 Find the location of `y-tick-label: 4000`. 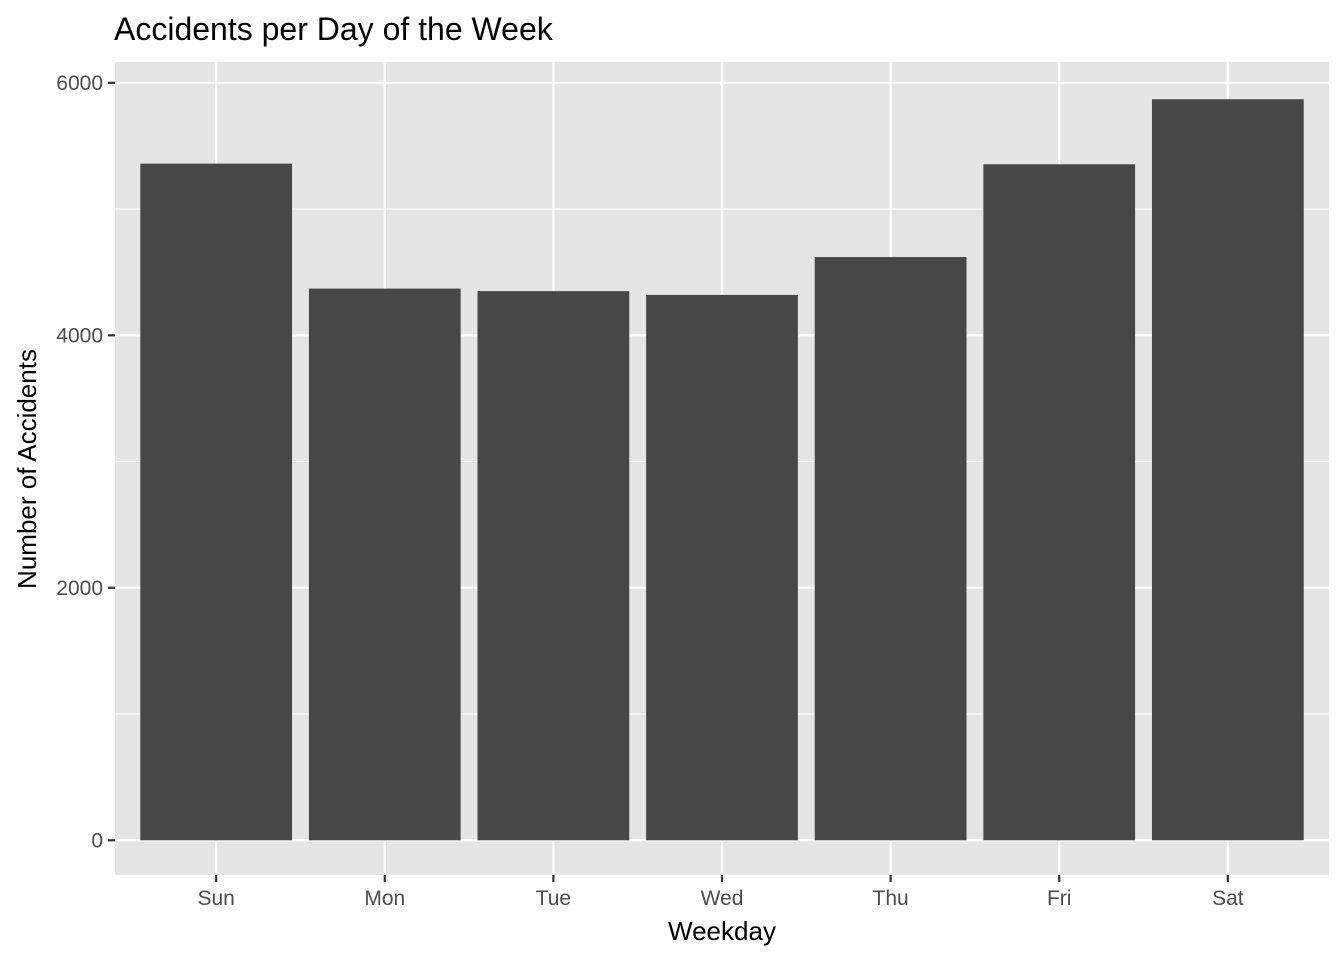

y-tick-label: 4000 is located at coordinates (79, 335).